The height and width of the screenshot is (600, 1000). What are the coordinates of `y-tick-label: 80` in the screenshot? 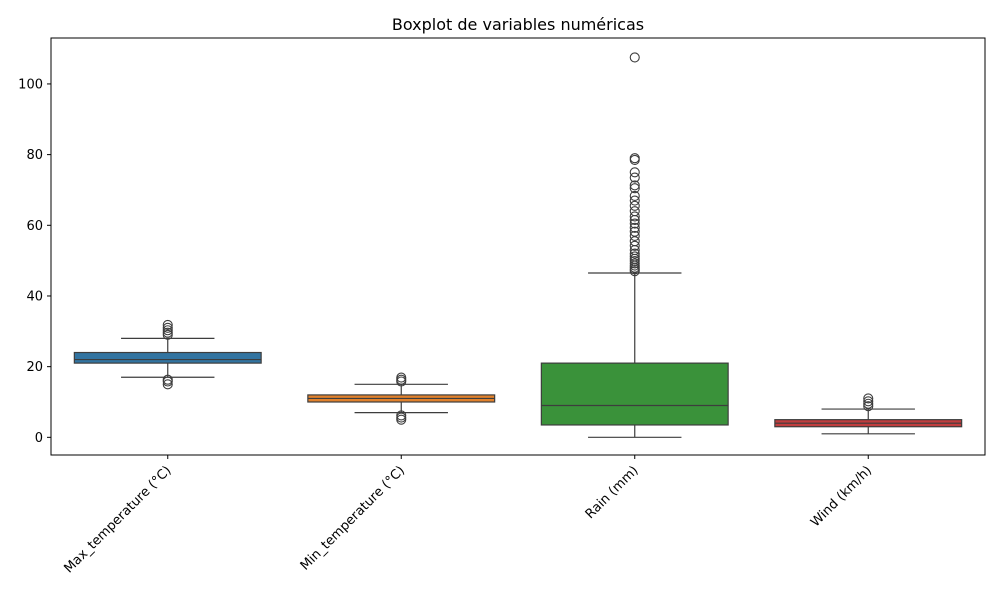 It's located at (34, 155).